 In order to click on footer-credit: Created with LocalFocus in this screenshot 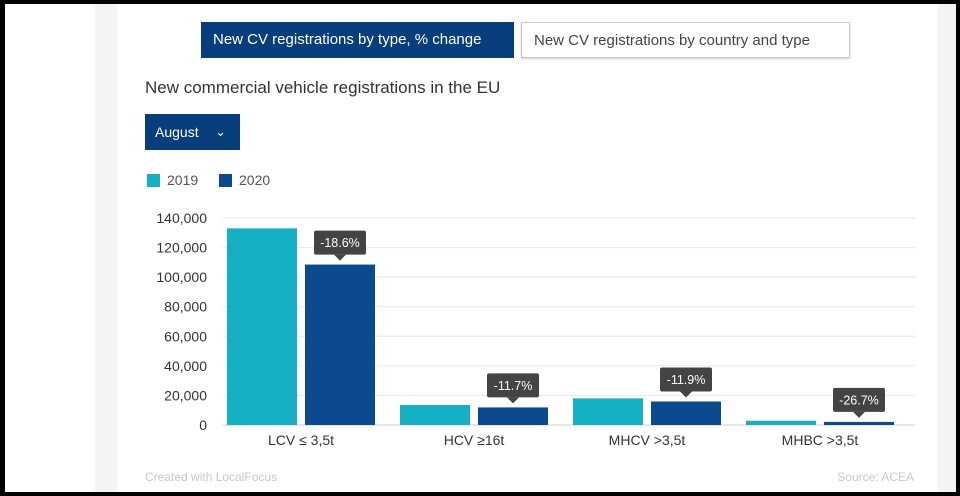, I will do `click(211, 477)`.